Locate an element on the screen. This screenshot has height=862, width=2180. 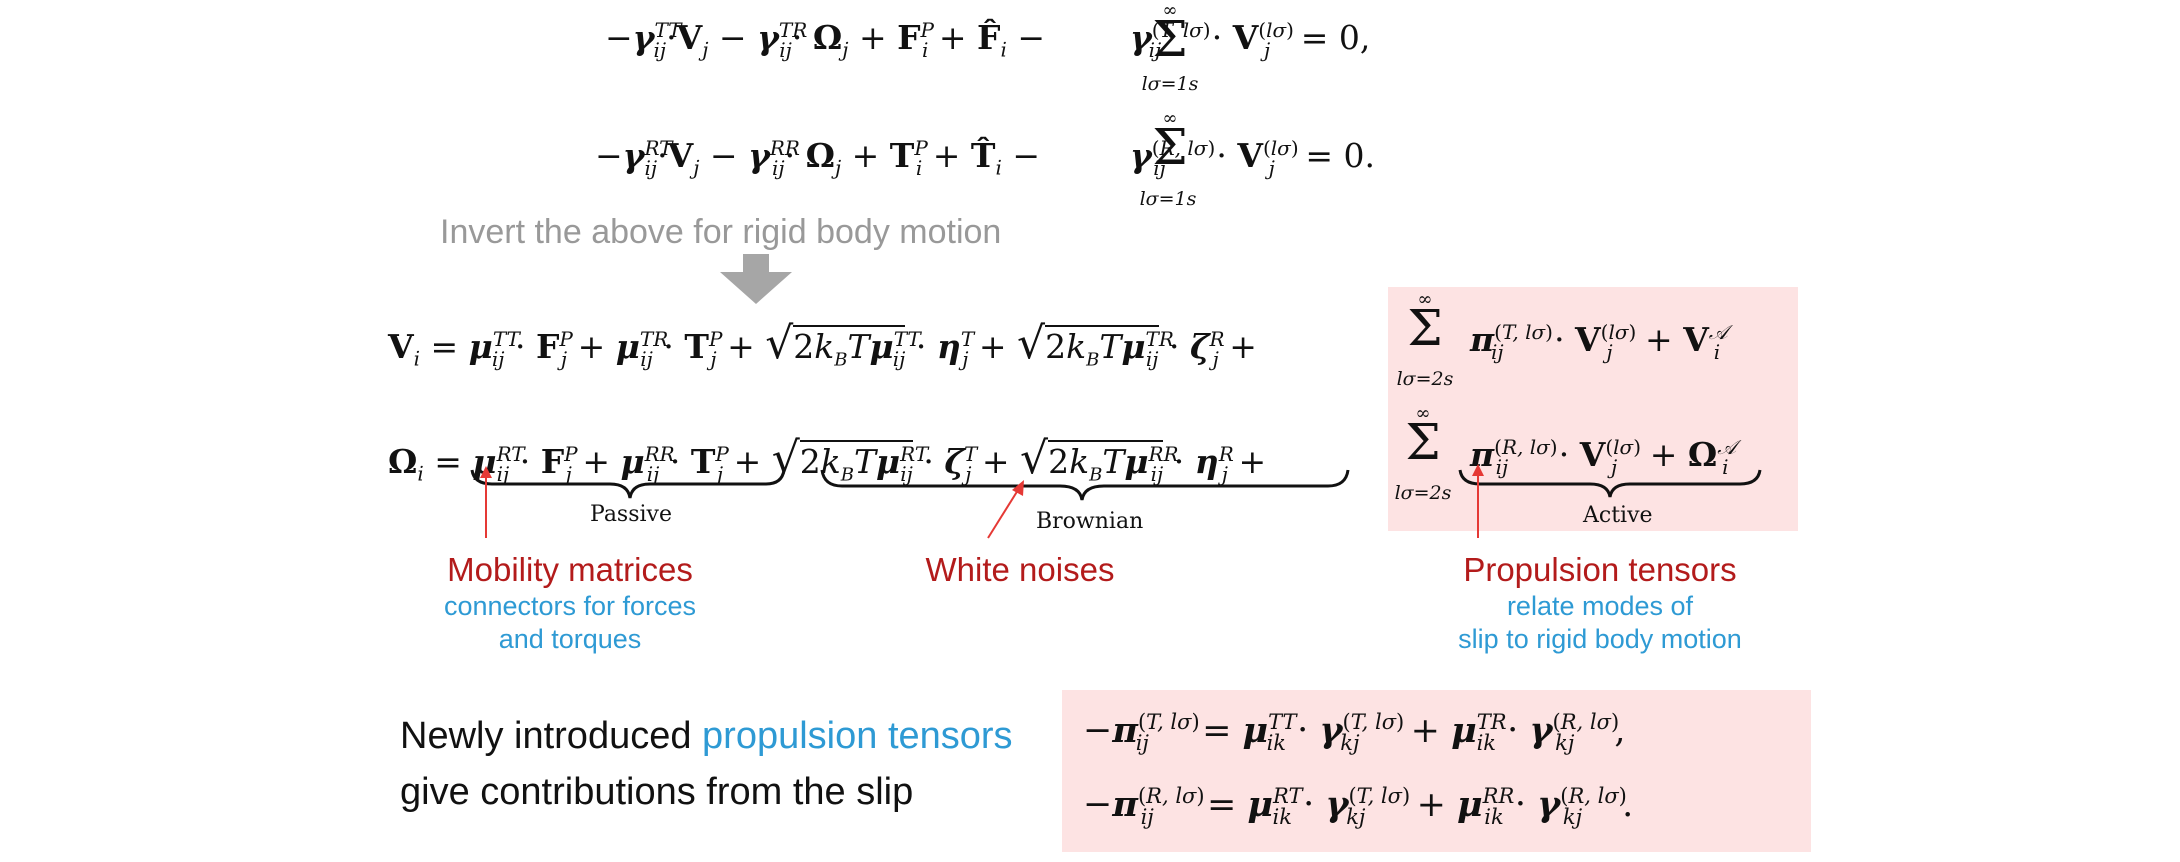
active-brace is located at coordinates (1610, 483).